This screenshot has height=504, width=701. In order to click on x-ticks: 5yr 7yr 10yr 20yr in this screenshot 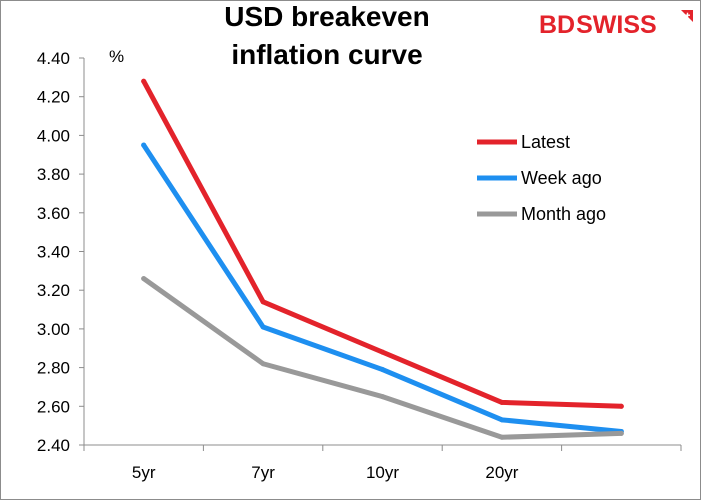, I will do `click(382, 463)`.